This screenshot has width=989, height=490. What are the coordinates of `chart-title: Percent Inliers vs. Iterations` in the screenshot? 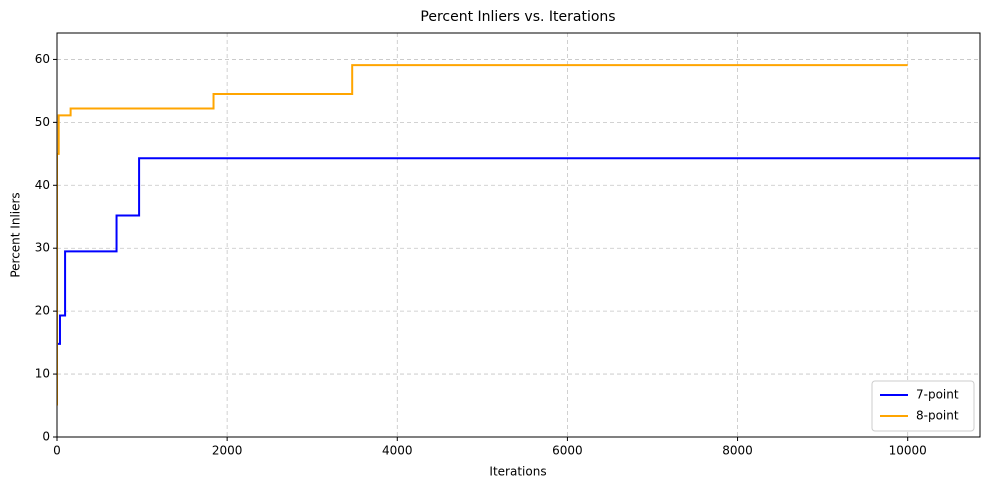 It's located at (517, 17).